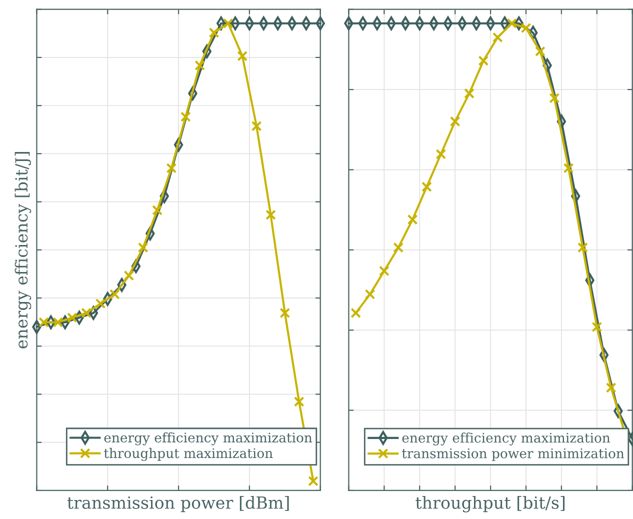 The width and height of the screenshot is (633, 519). Describe the element at coordinates (178, 504) in the screenshot. I see `x-axis-title: transmission power [dBm]` at that location.